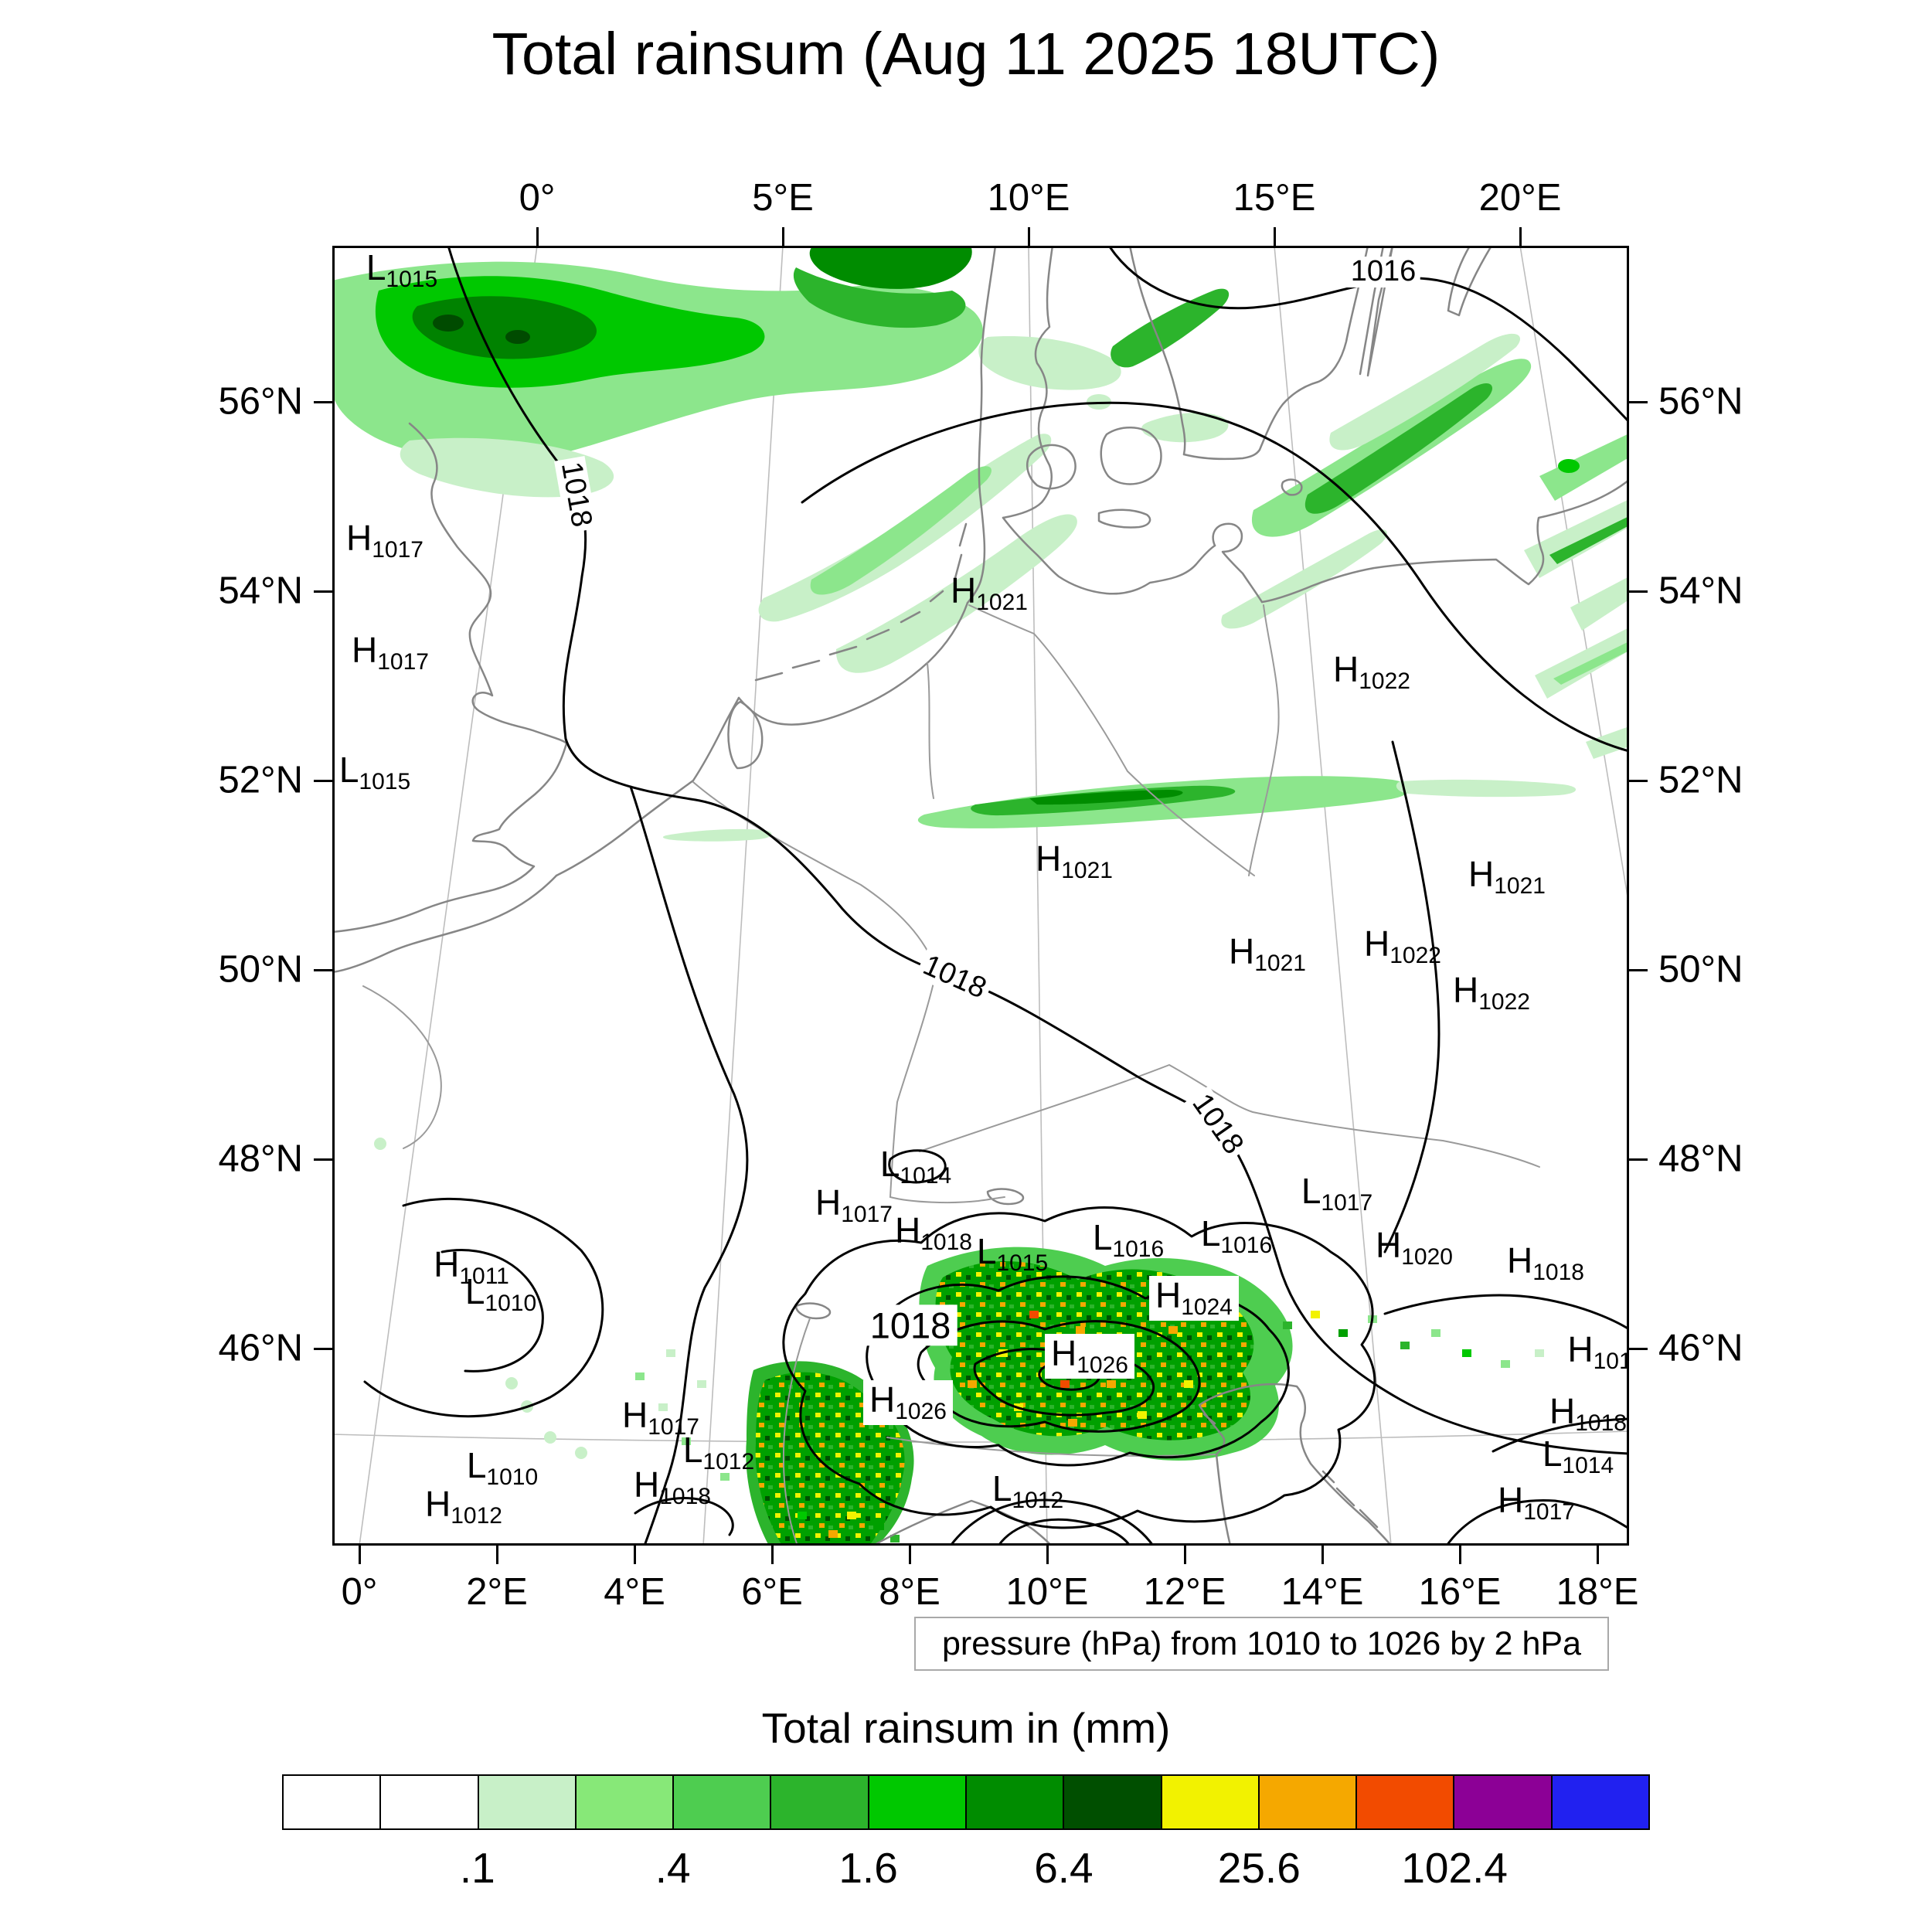 This screenshot has width=1932, height=1932. Describe the element at coordinates (260, 401) in the screenshot. I see `axis-label-left: 56°N` at that location.